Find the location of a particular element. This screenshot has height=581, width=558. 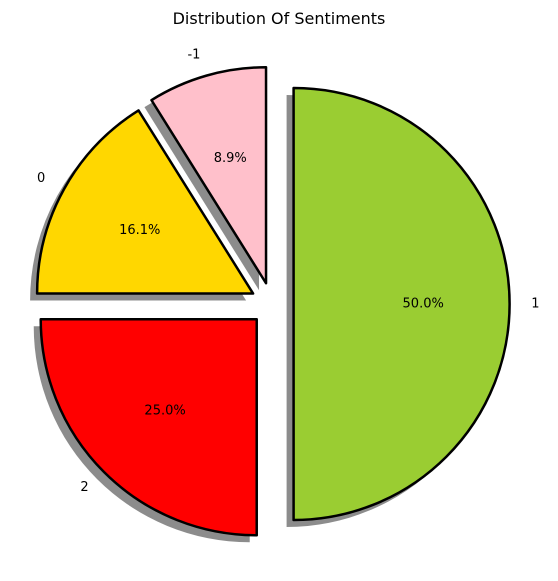

pie-slice--1 is located at coordinates (209, 175).